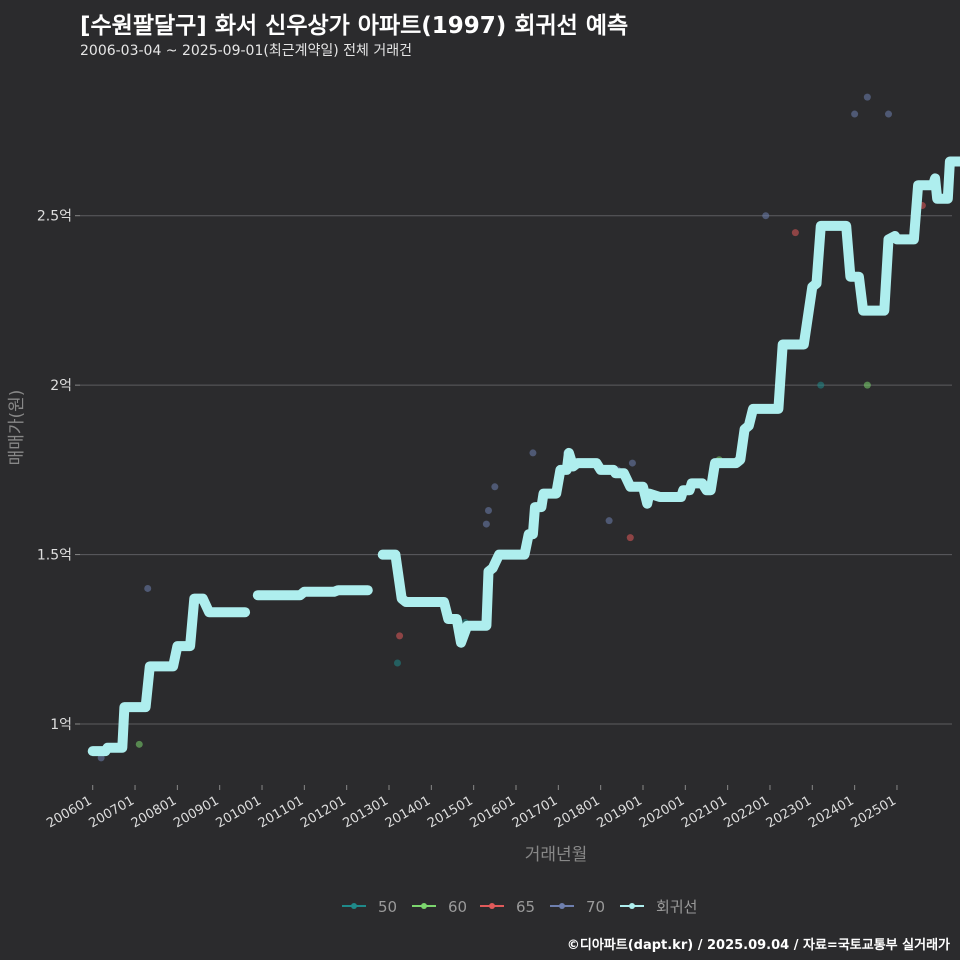 The width and height of the screenshot is (960, 960). I want to click on legend: 50 60 65 70 회귀선, so click(519, 907).